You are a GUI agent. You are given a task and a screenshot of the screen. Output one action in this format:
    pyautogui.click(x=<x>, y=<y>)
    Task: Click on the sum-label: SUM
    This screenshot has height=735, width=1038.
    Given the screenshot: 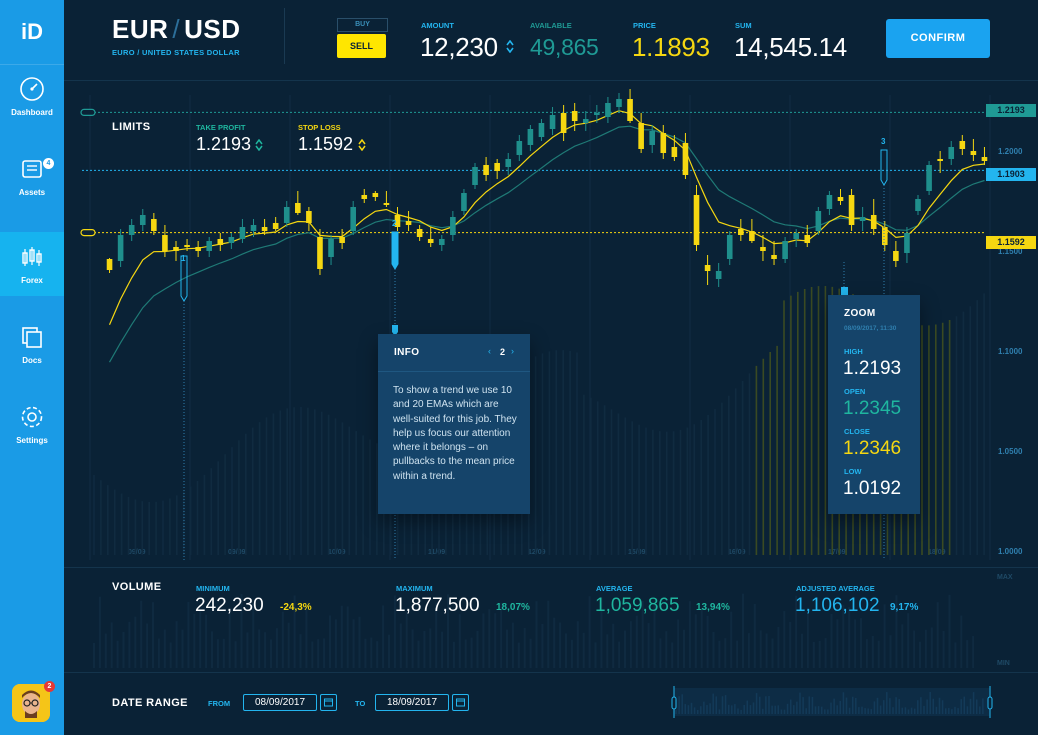 What is the action you would take?
    pyautogui.click(x=743, y=25)
    